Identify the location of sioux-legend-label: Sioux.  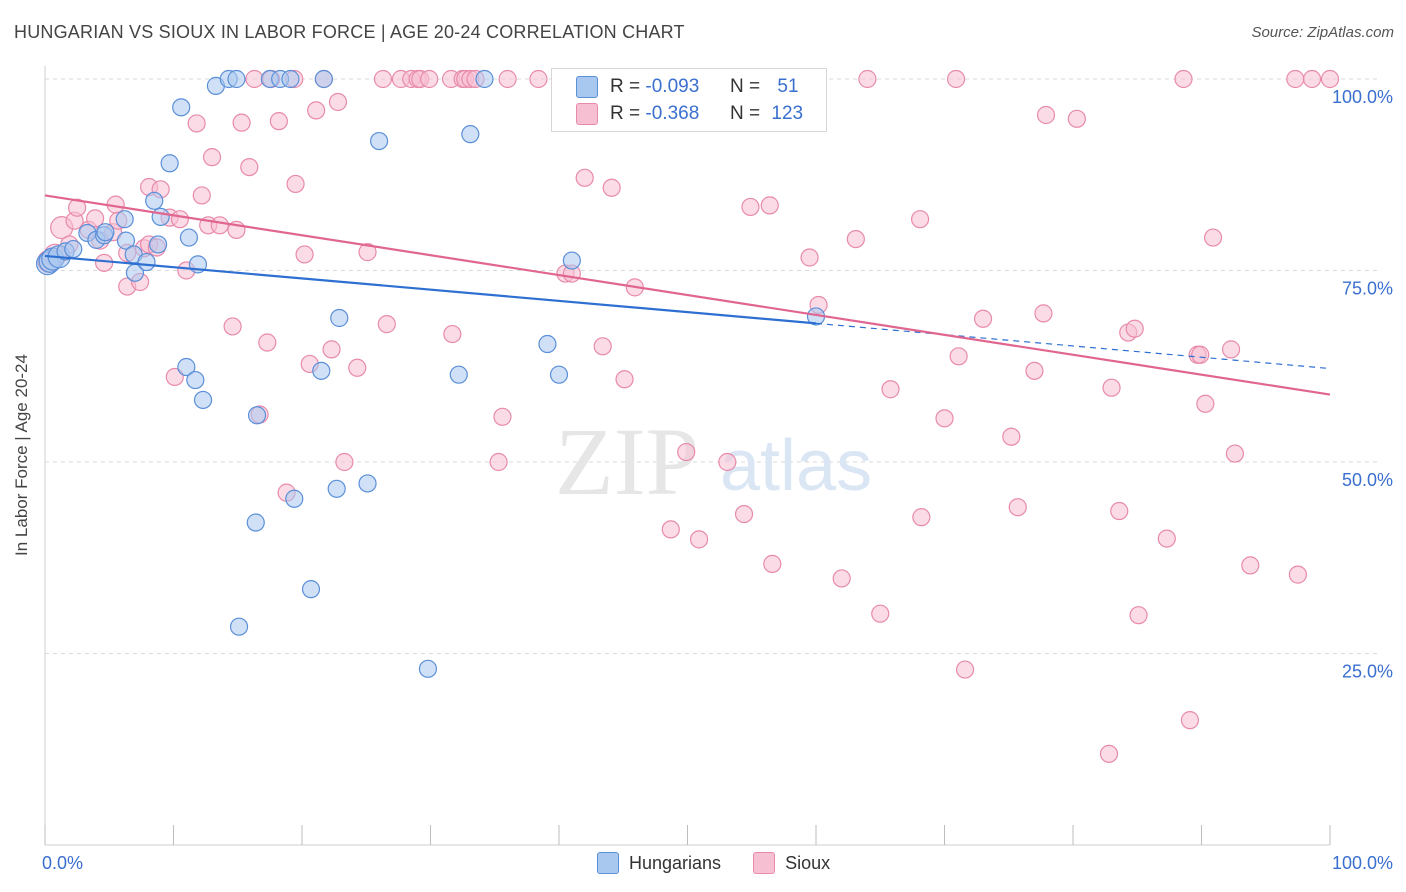
(808, 862).